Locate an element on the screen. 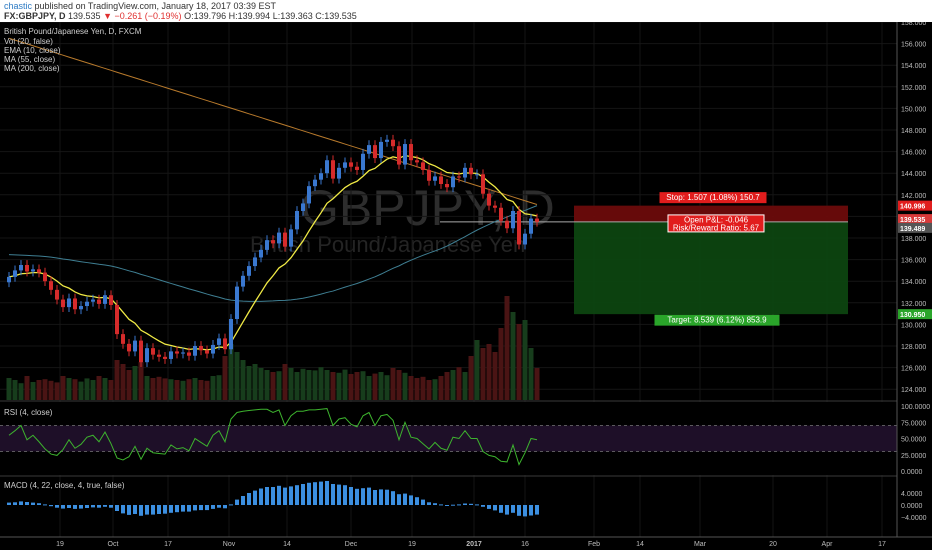 This screenshot has width=932, height=555. price-tick-9: 142.000 is located at coordinates (913, 196).